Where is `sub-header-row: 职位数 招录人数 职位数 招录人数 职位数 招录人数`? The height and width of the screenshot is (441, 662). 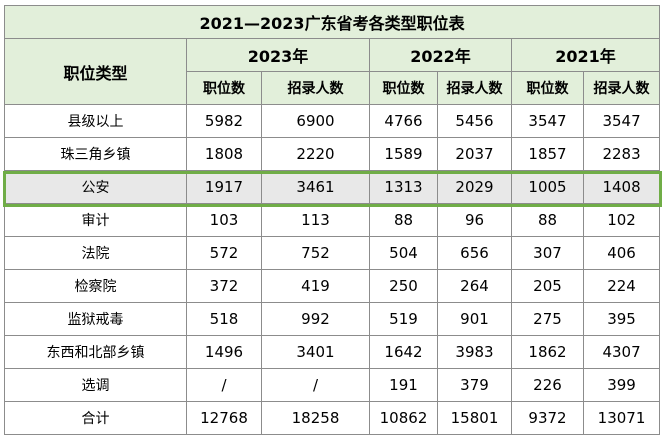 sub-header-row: 职位数 招录人数 职位数 招录人数 职位数 招录人数 is located at coordinates (333, 88).